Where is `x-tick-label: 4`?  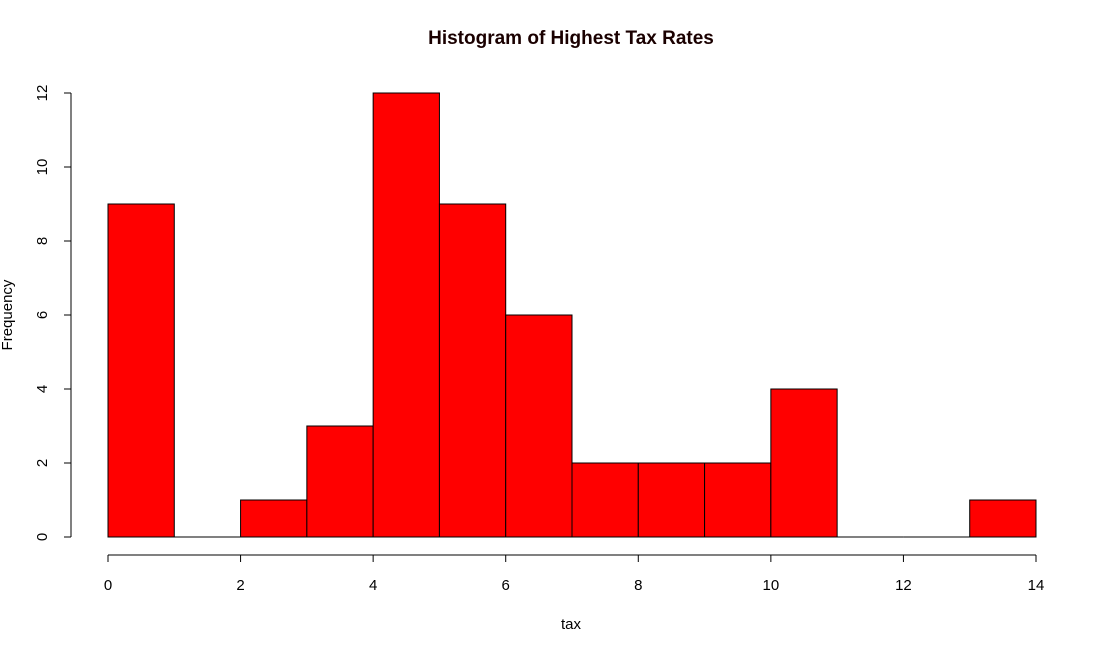 x-tick-label: 4 is located at coordinates (373, 585).